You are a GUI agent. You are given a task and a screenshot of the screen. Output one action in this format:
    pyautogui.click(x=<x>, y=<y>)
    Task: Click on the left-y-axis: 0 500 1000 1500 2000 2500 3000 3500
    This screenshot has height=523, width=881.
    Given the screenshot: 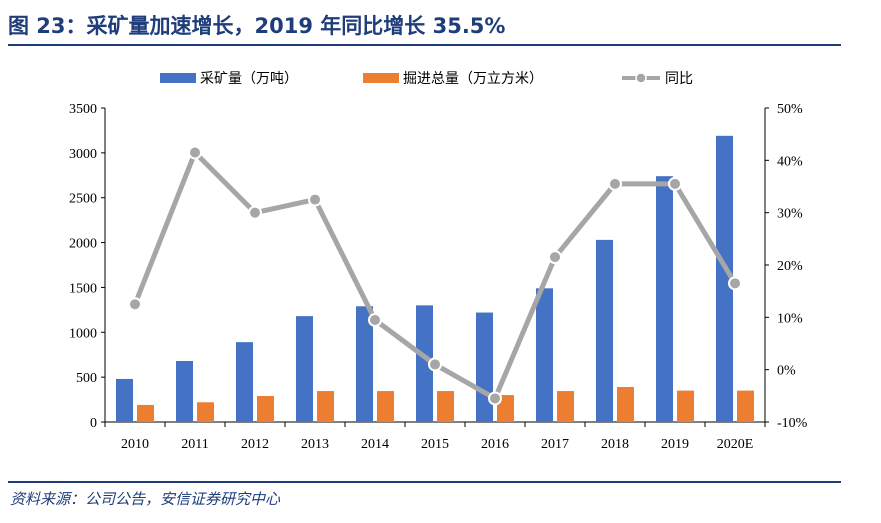 What is the action you would take?
    pyautogui.click(x=87, y=266)
    